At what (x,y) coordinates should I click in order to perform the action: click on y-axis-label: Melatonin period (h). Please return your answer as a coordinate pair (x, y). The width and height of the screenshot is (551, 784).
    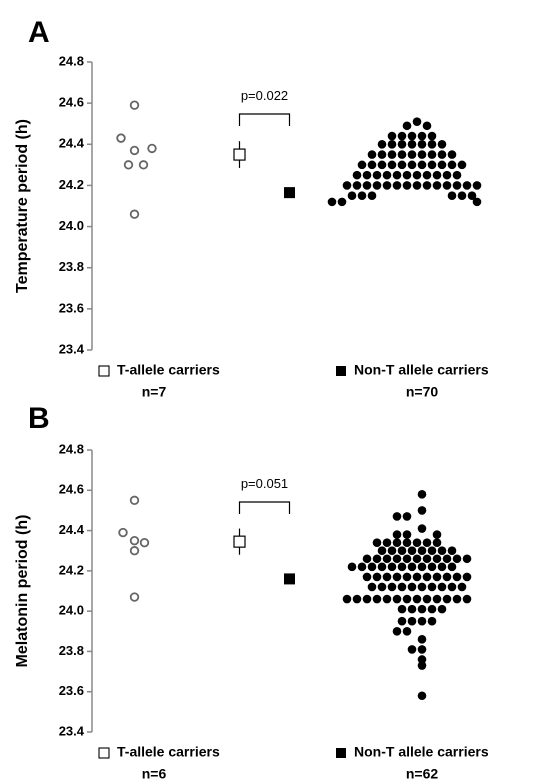
    Looking at the image, I should click on (22, 591).